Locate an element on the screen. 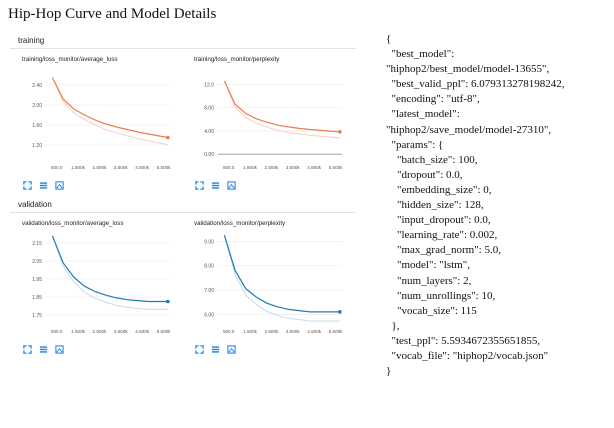 Image resolution: width=614 pixels, height=428 pixels. json-line: { is located at coordinates (389, 39).